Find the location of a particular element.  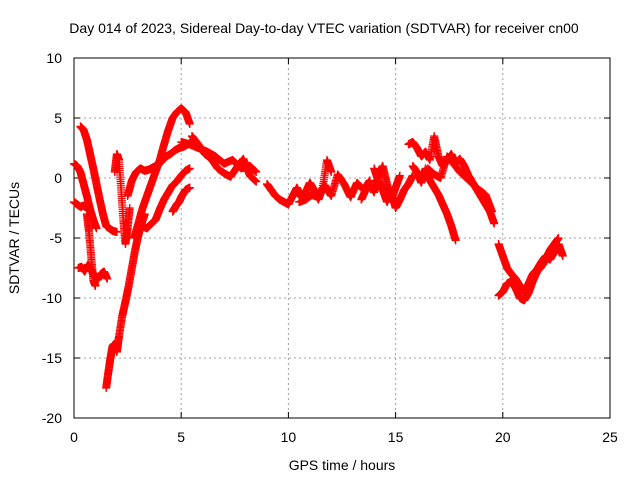

x-axis-label: GPS time / hours is located at coordinates (342, 465).